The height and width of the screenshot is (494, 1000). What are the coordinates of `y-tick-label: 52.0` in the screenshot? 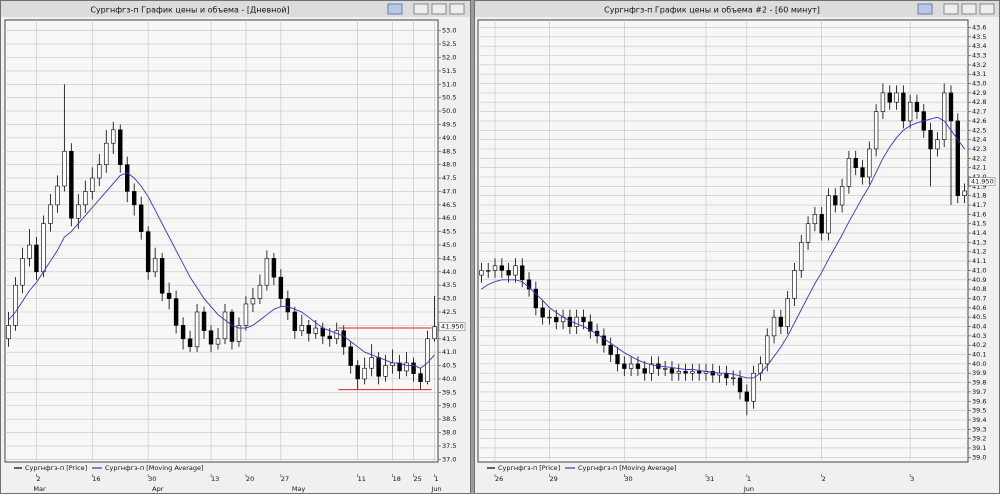 It's located at (449, 58).